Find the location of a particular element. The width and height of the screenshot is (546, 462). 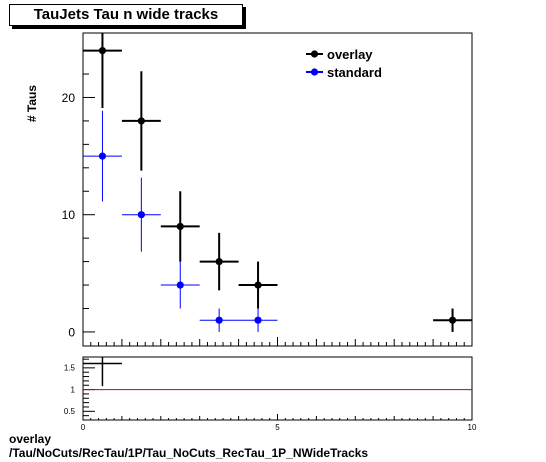

chart-title: TauJets Tau n wide tracks is located at coordinates (126, 14).